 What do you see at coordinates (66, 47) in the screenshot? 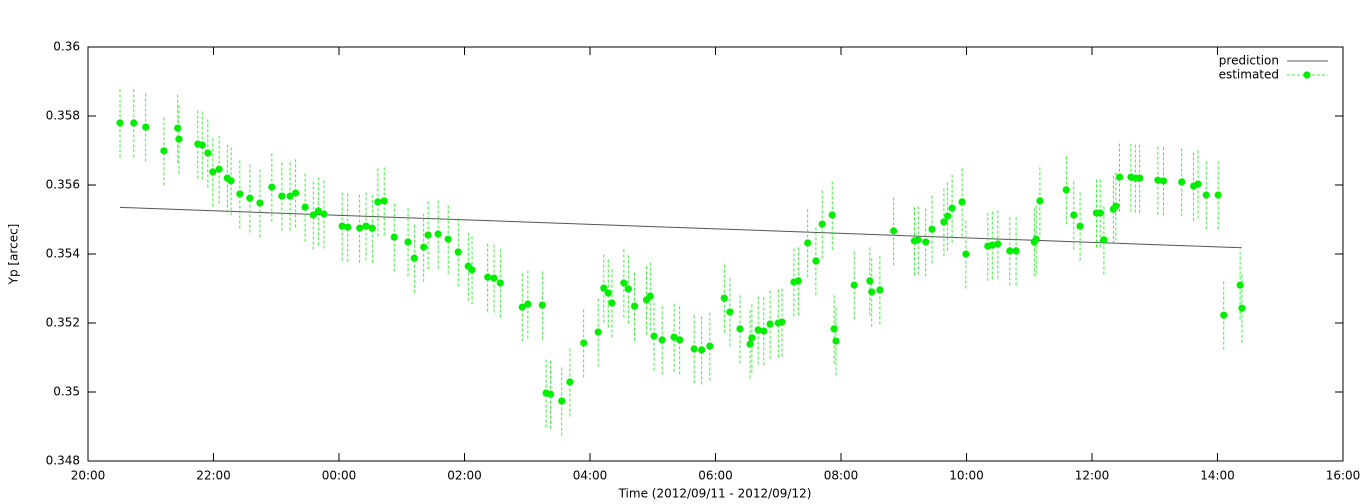
I see `y-tick-label: 0.36` at bounding box center [66, 47].